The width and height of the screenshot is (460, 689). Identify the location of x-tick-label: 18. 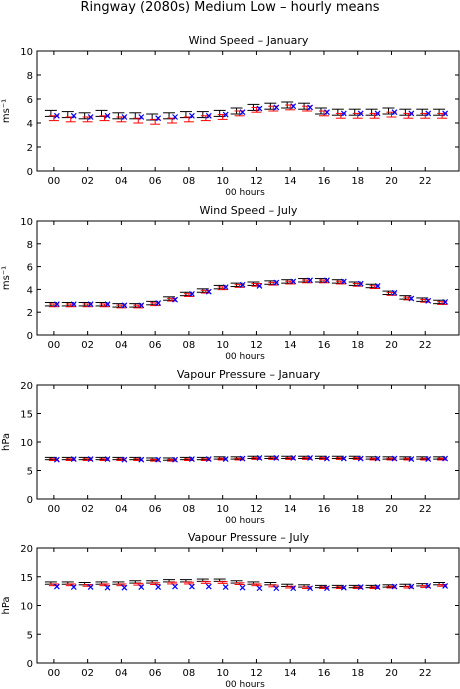
(357, 181).